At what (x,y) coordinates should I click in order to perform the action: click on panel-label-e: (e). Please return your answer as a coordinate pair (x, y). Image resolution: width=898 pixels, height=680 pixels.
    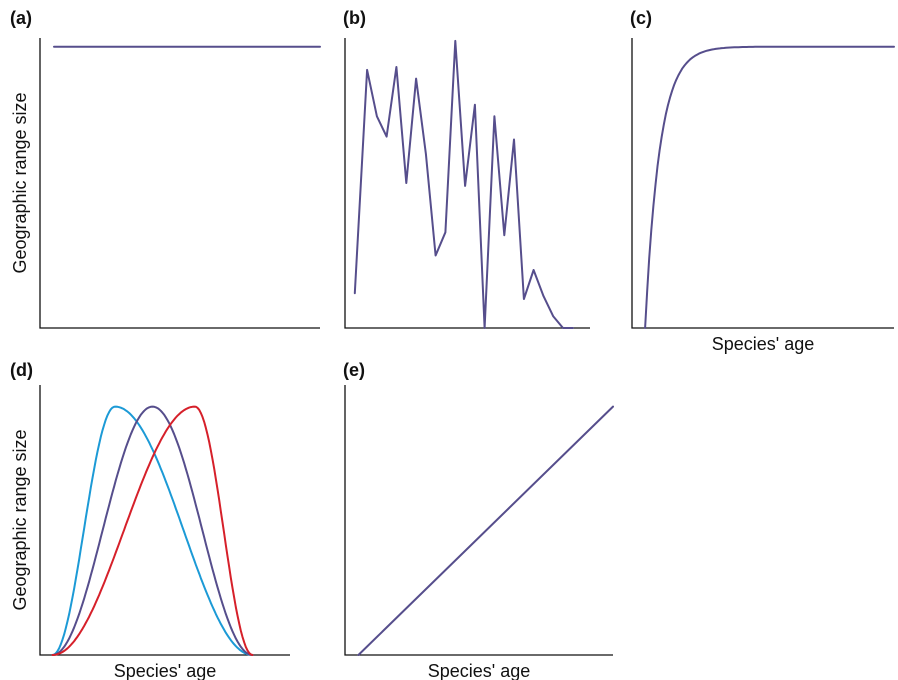
    Looking at the image, I should click on (354, 370).